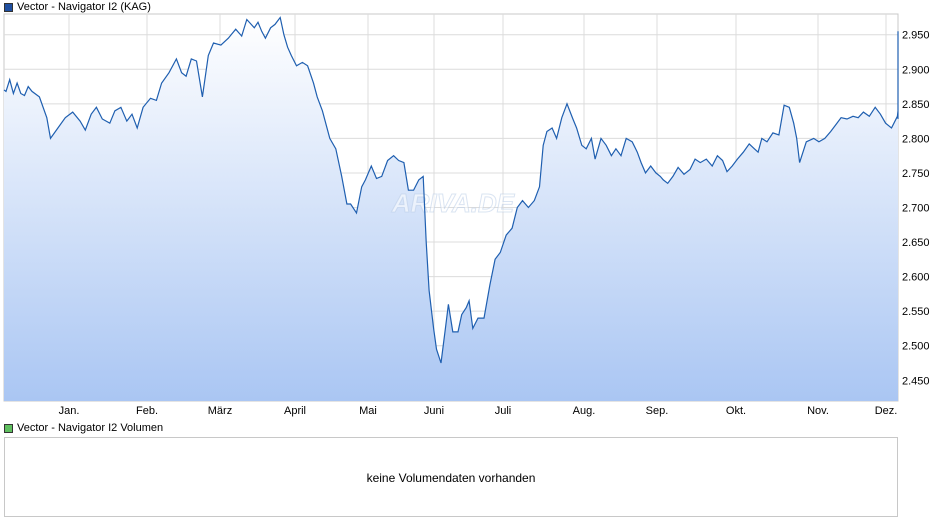 Image resolution: width=940 pixels, height=526 pixels. Describe the element at coordinates (916, 347) in the screenshot. I see `y-tick-label: 2.500` at that location.